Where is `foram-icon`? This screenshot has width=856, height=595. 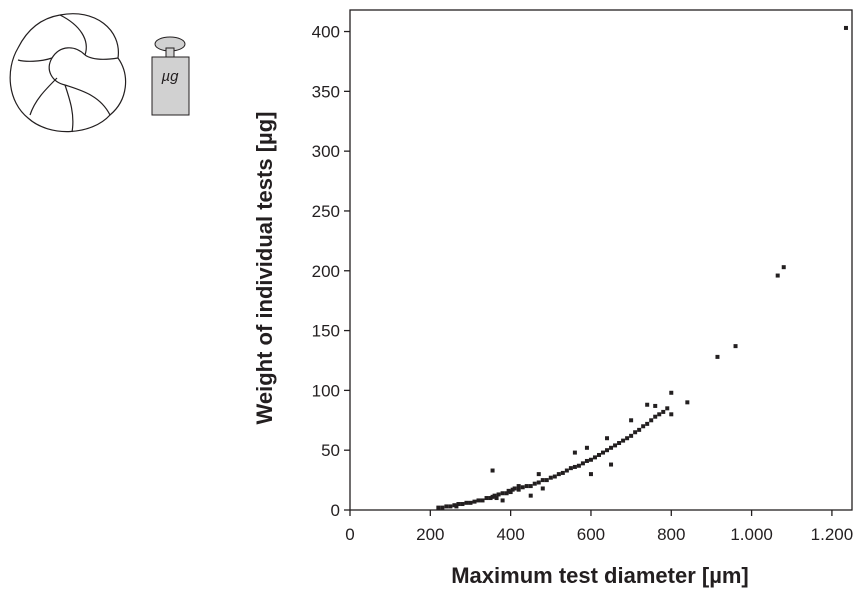
foram-icon is located at coordinates (68, 73).